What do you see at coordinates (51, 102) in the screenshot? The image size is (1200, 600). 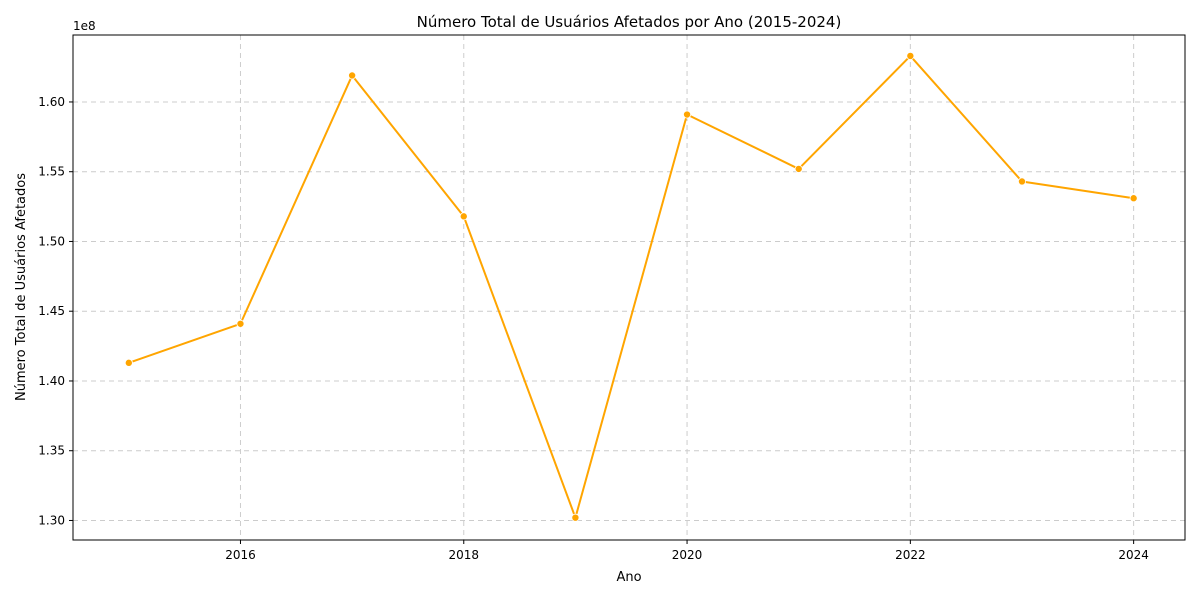 I see `y-tick-label: 1.60` at bounding box center [51, 102].